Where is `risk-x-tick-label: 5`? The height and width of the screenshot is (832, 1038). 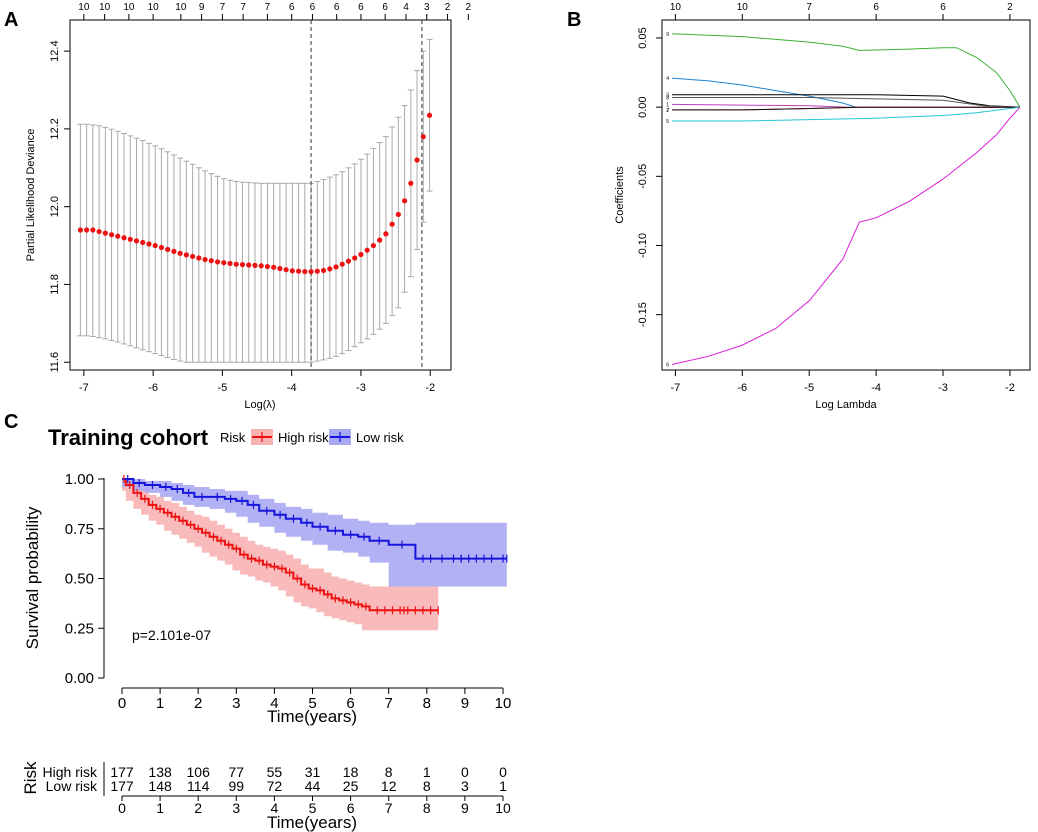 risk-x-tick-label: 5 is located at coordinates (313, 808).